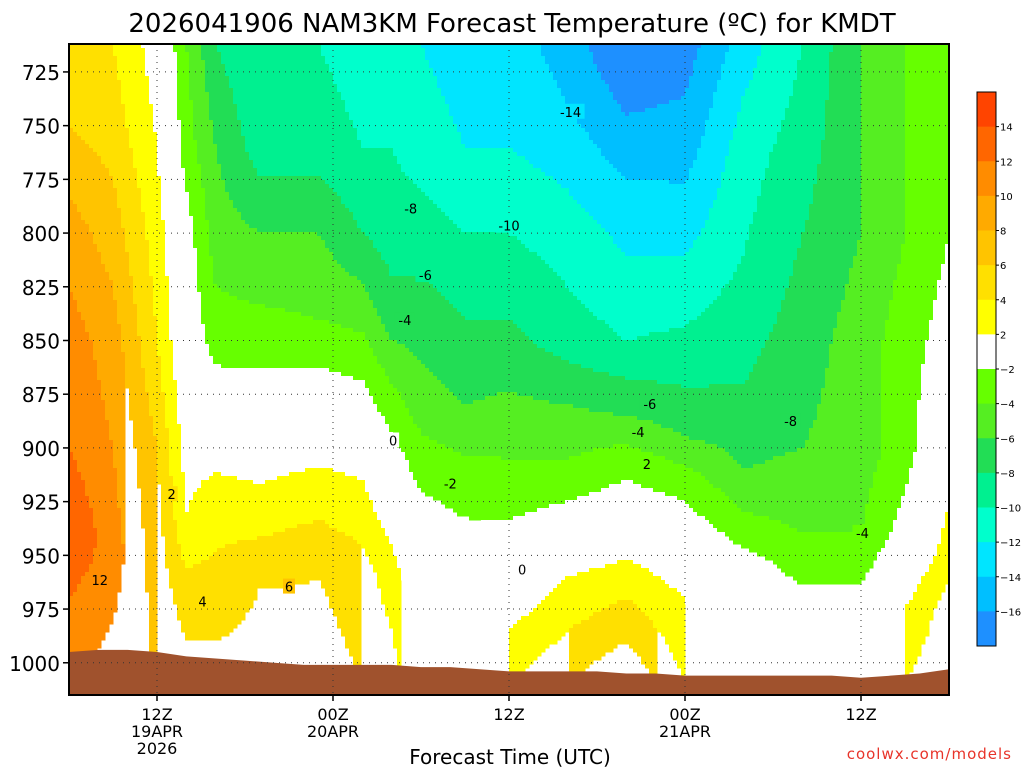  I want to click on contour-label: -4, so click(404, 320).